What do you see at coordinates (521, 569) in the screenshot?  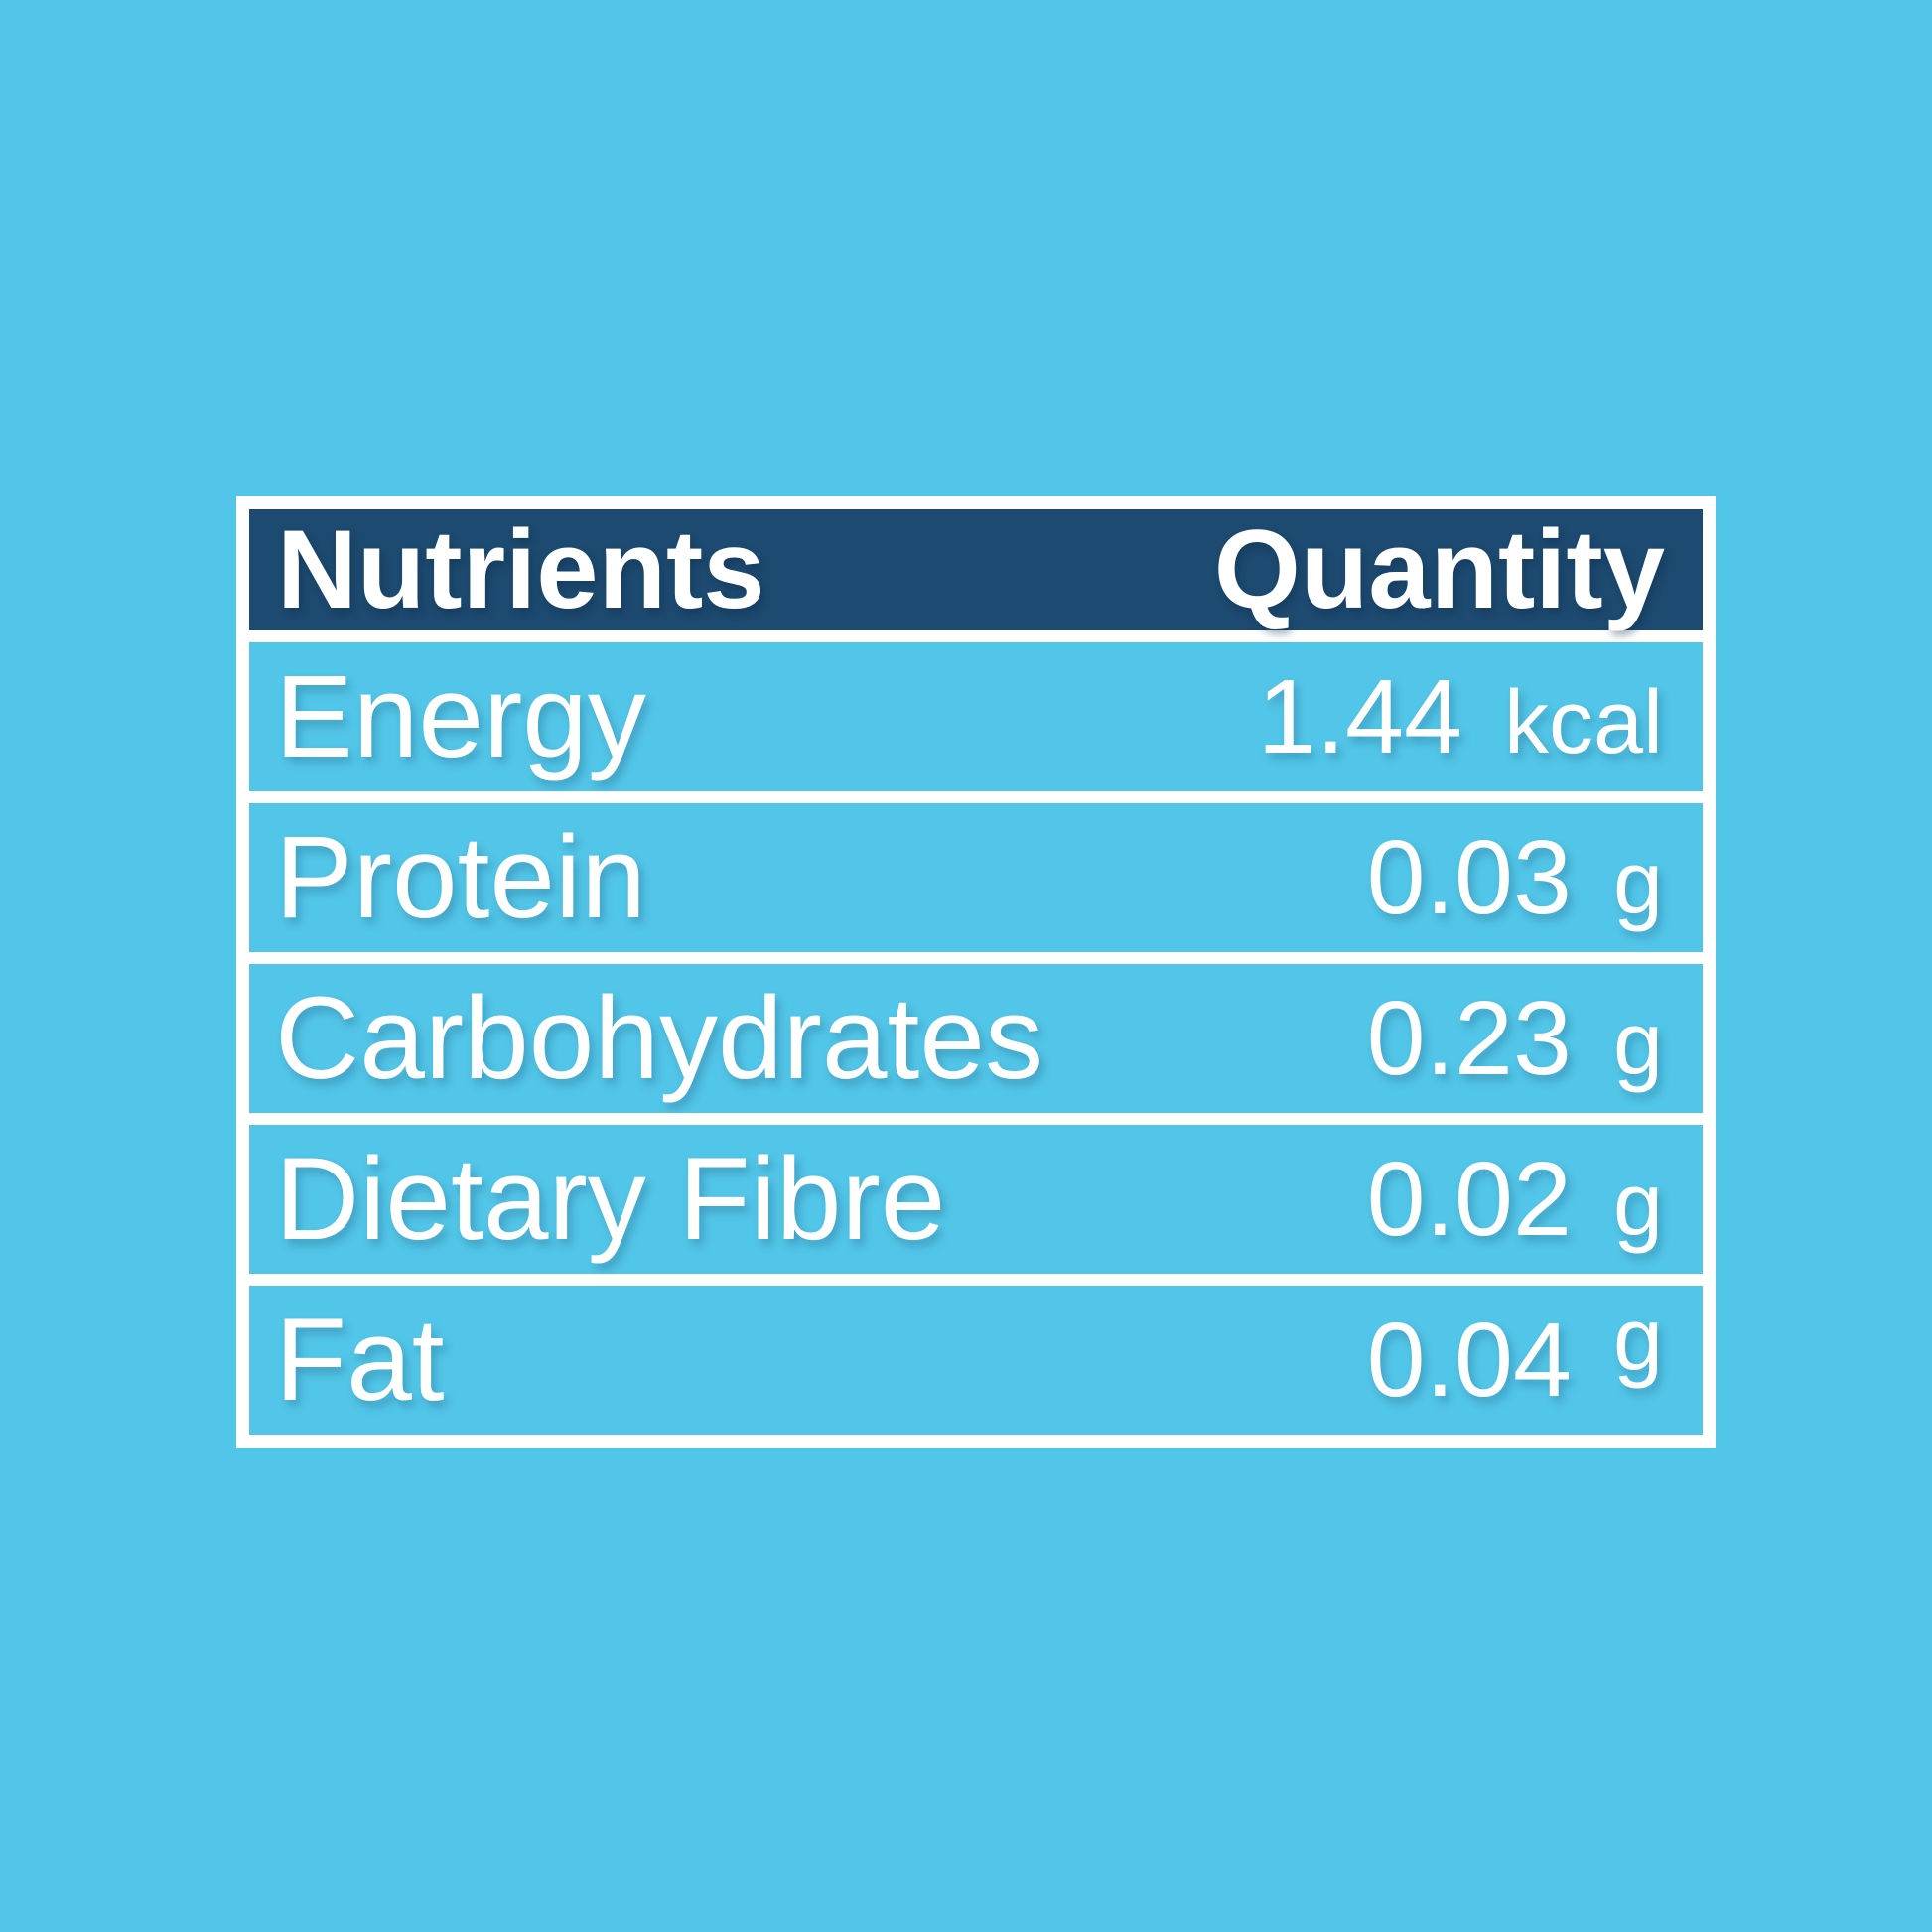 I see `header-nutrients-label: Nutrients` at bounding box center [521, 569].